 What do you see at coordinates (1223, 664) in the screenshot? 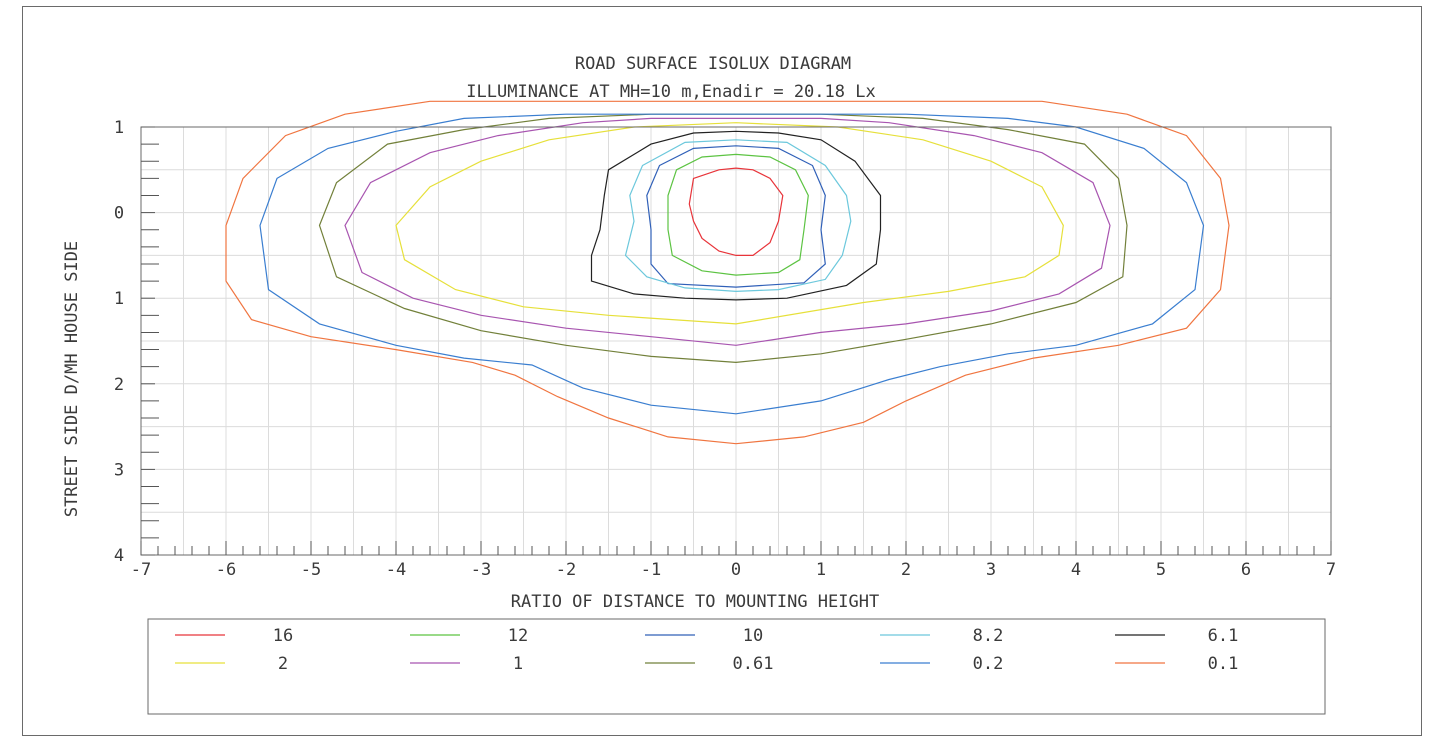
I see `legend-label-0-1: 0.1` at bounding box center [1223, 664].